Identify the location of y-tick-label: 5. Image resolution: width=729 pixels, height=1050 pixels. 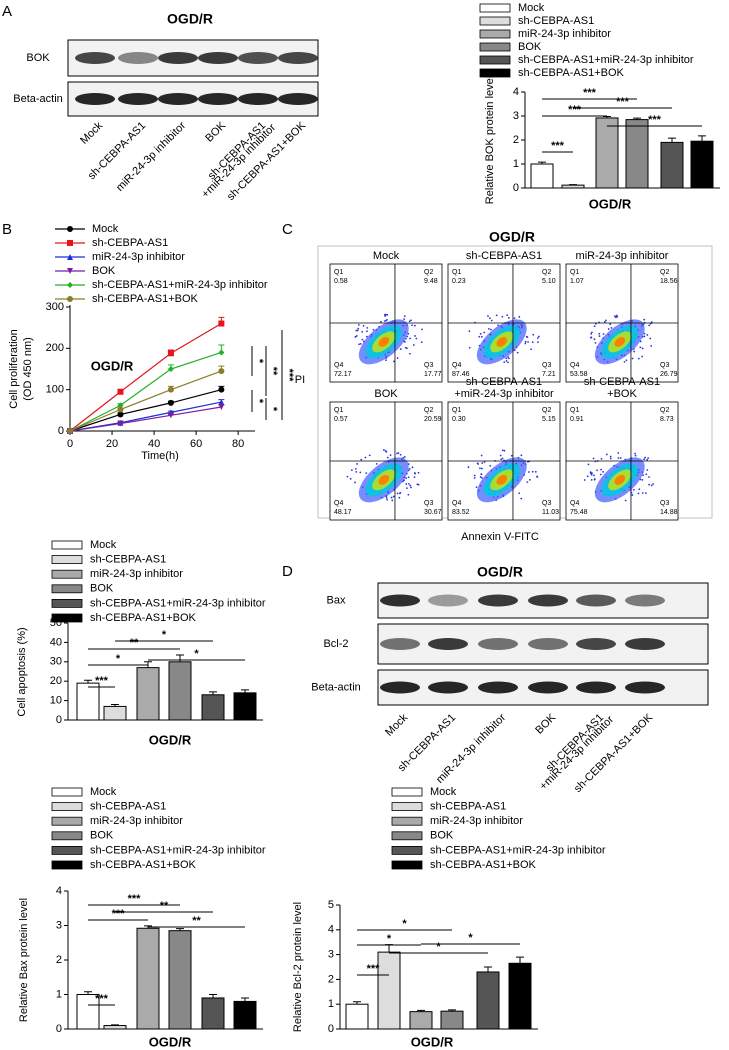
(331, 905).